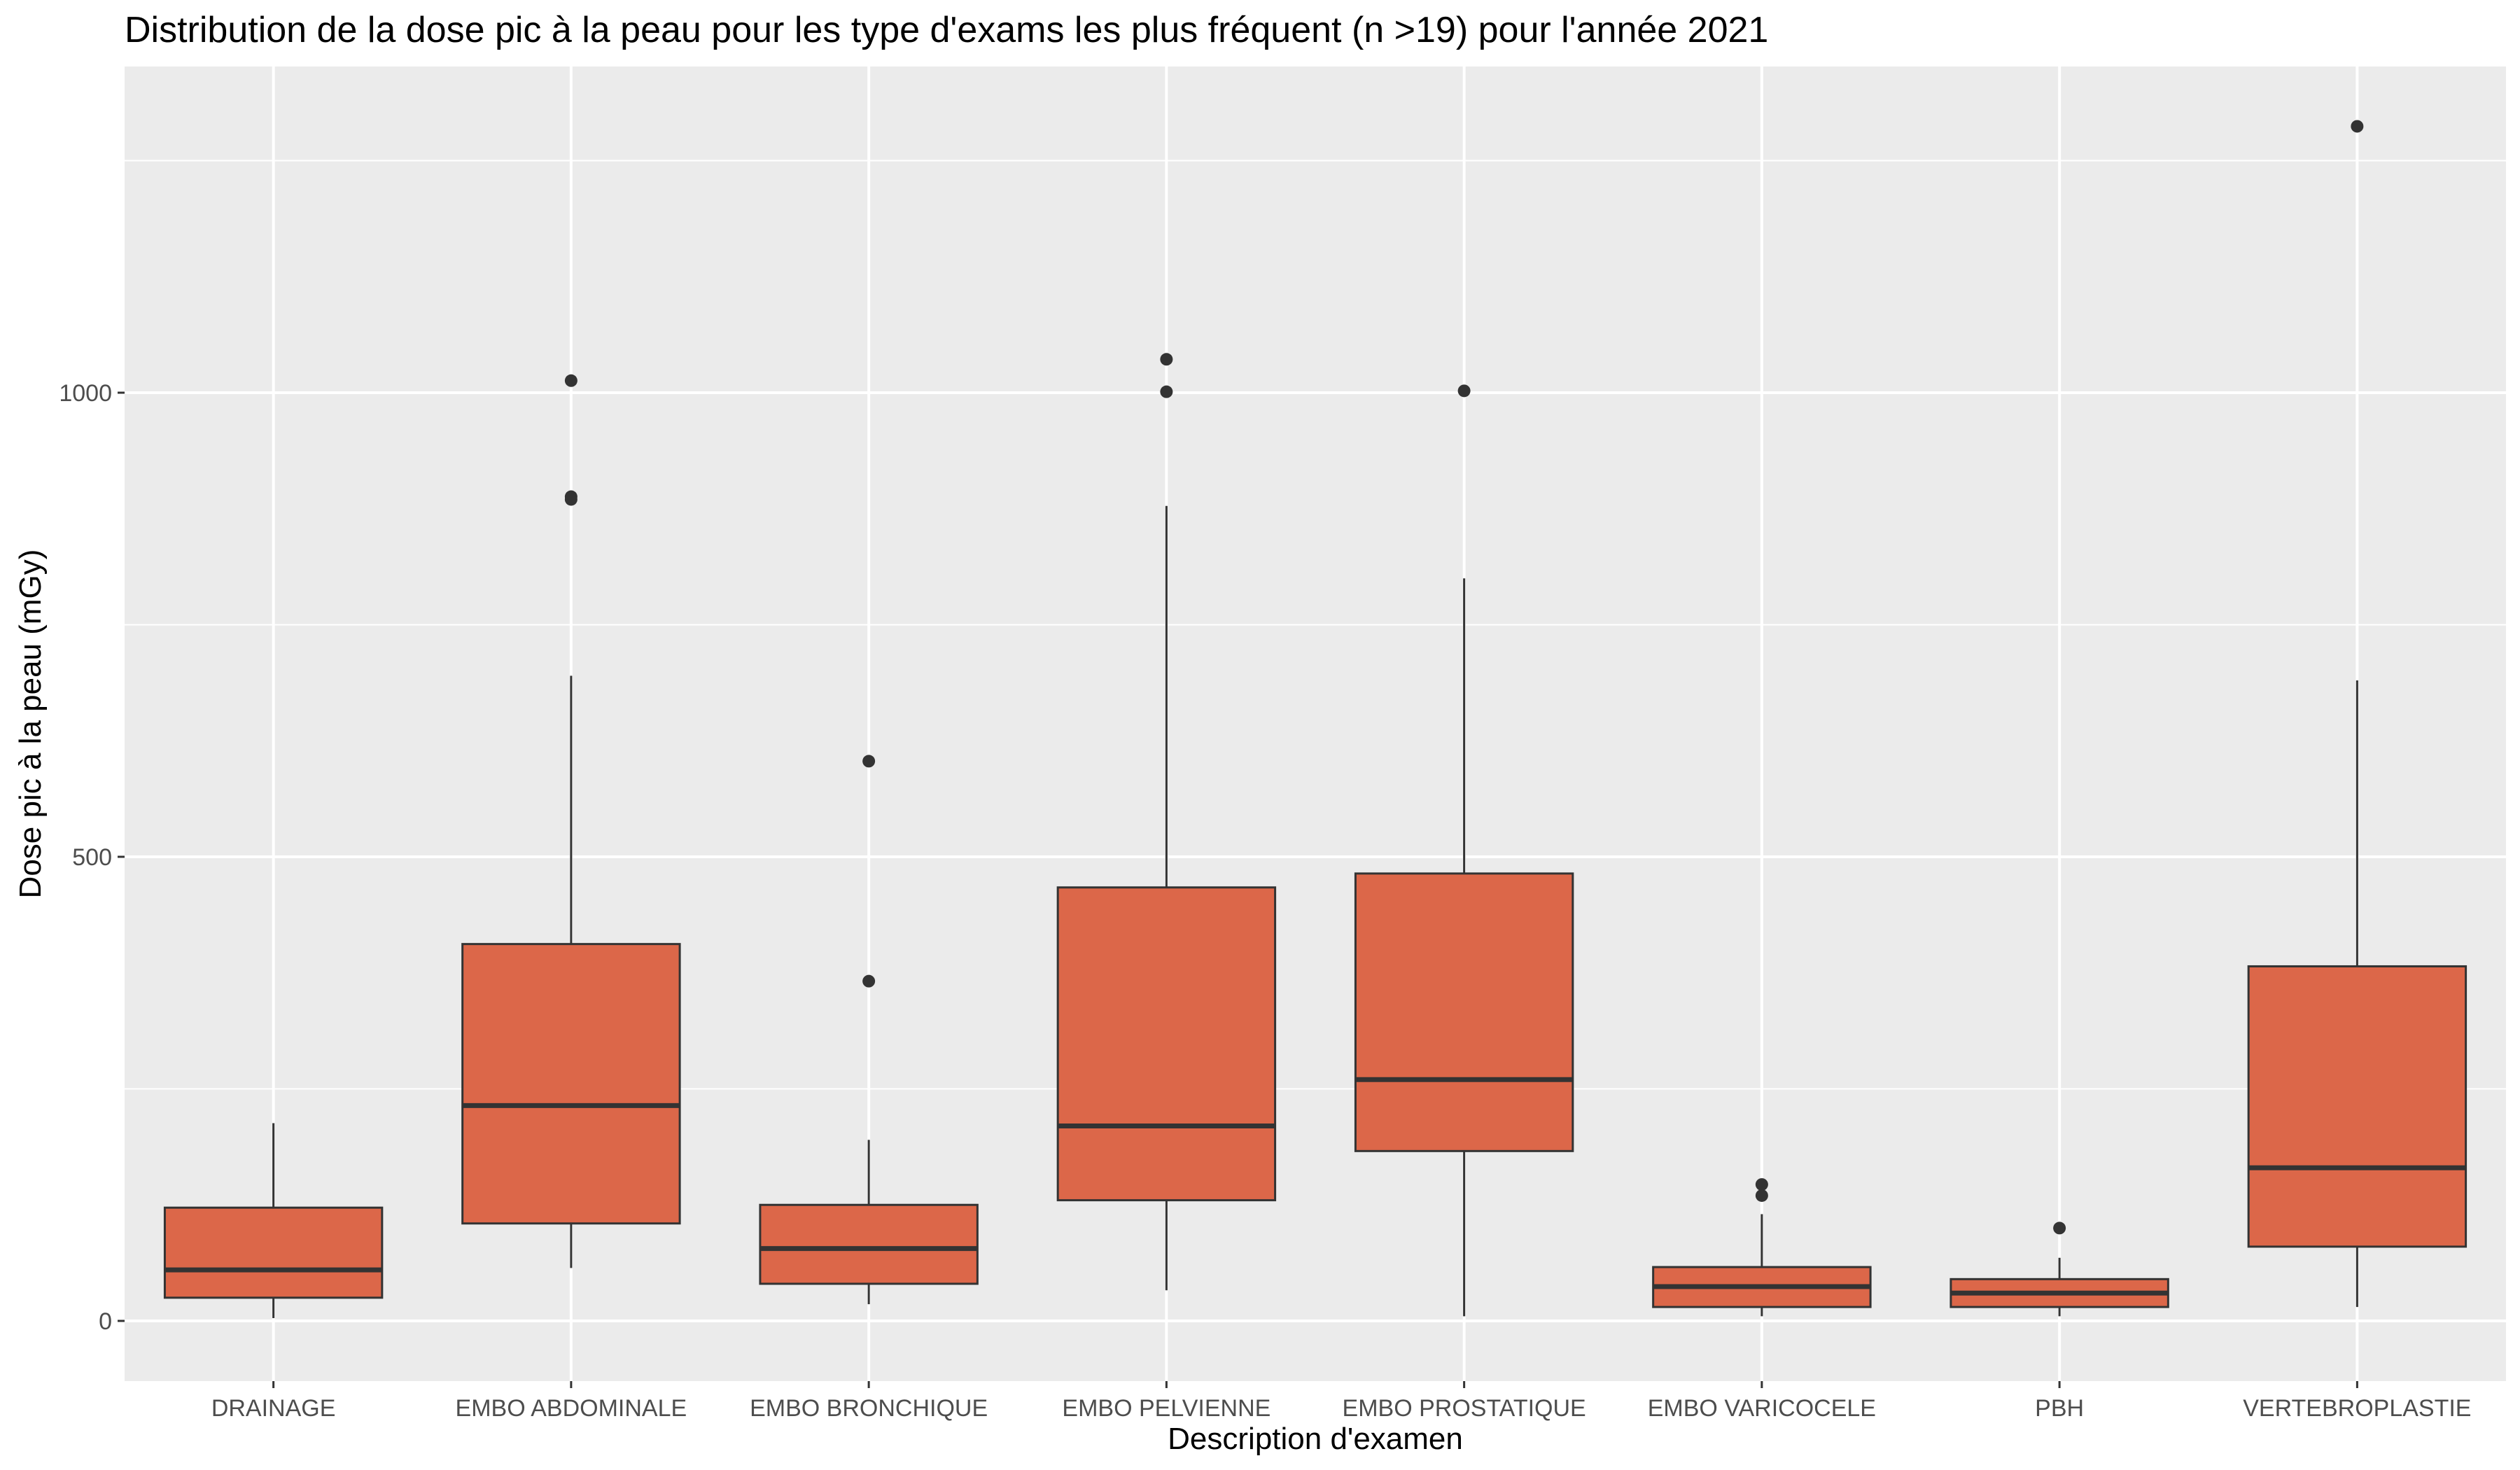  I want to click on x-axis-title: Description d'examen, so click(1315, 1439).